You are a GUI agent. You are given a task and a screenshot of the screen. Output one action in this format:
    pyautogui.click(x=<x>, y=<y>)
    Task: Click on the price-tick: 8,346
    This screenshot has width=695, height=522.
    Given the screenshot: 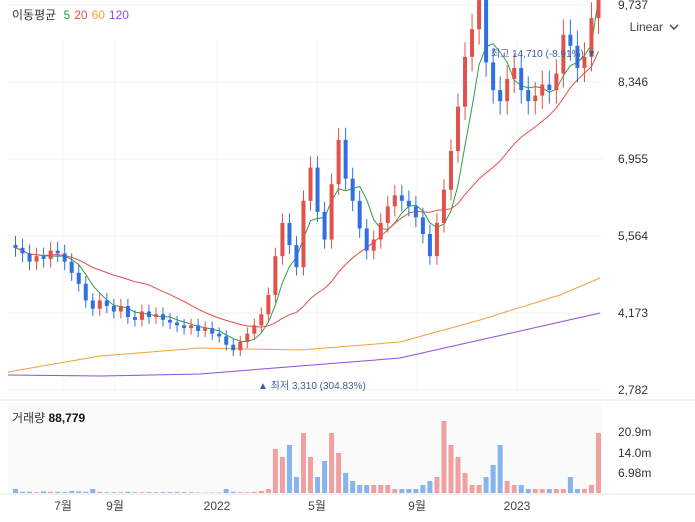 What is the action you would take?
    pyautogui.click(x=633, y=82)
    